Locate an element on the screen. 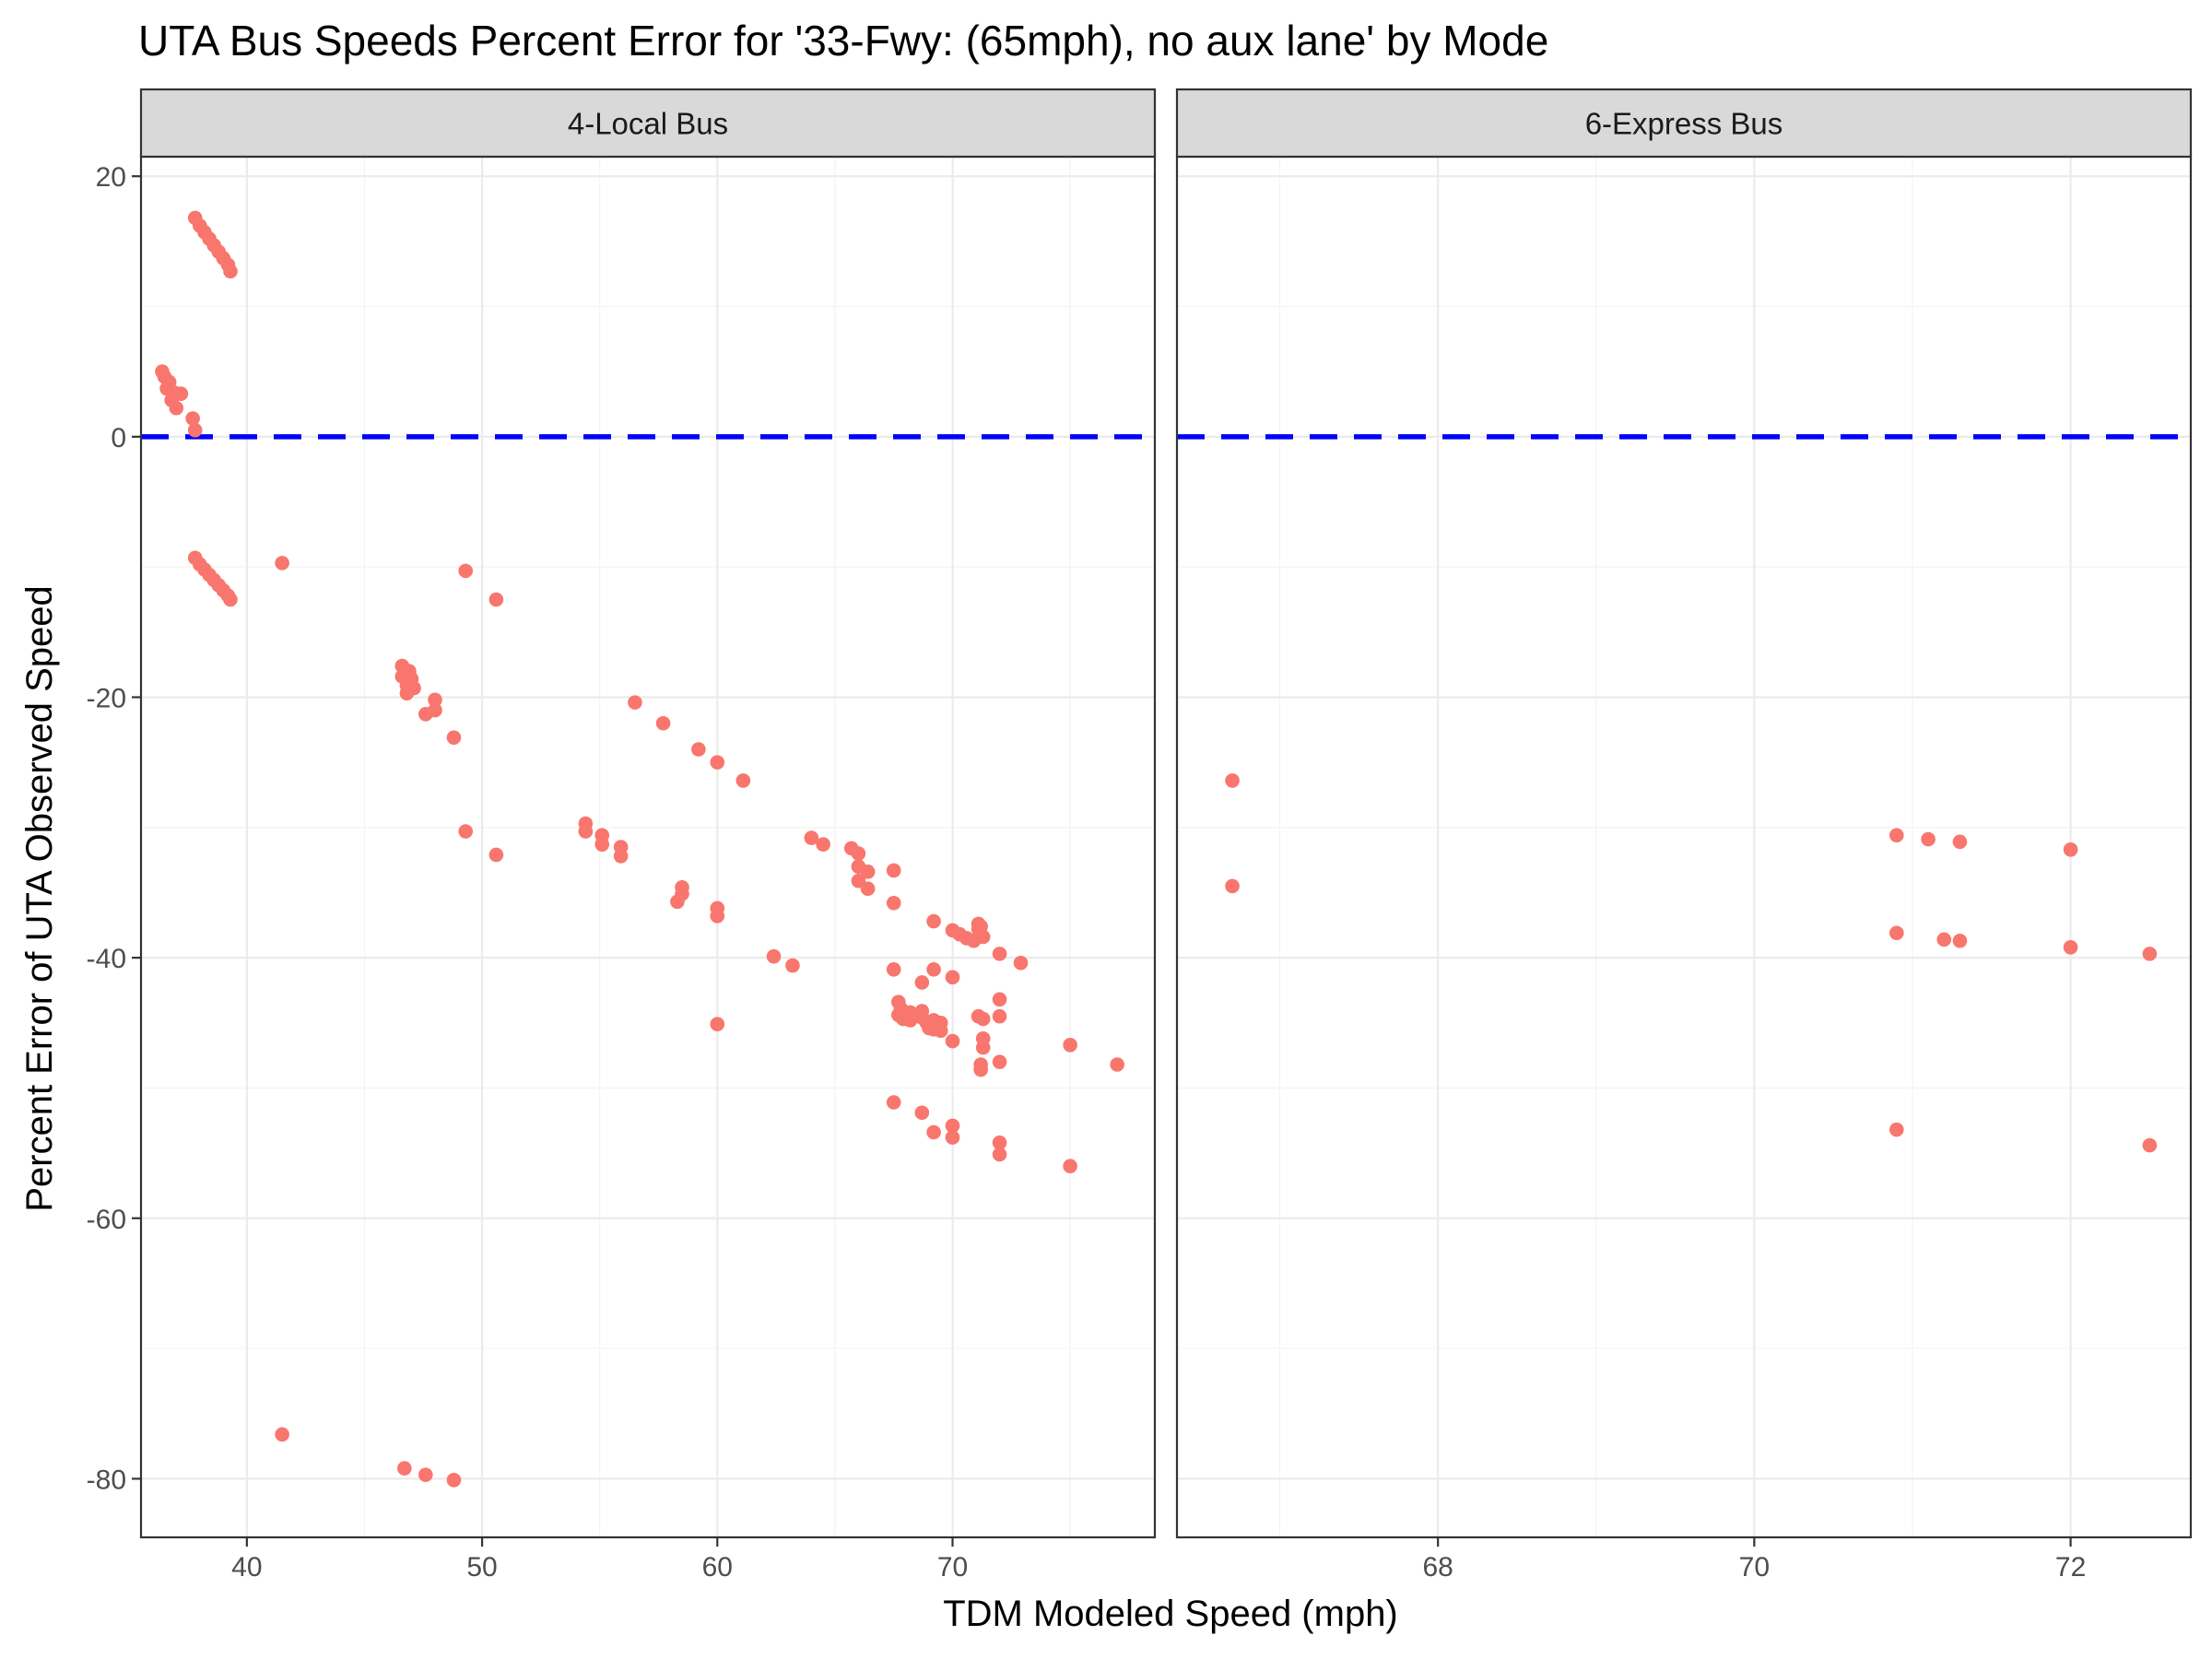 This screenshot has height=1659, width=2212. y-tick-label: -40 is located at coordinates (106, 959).